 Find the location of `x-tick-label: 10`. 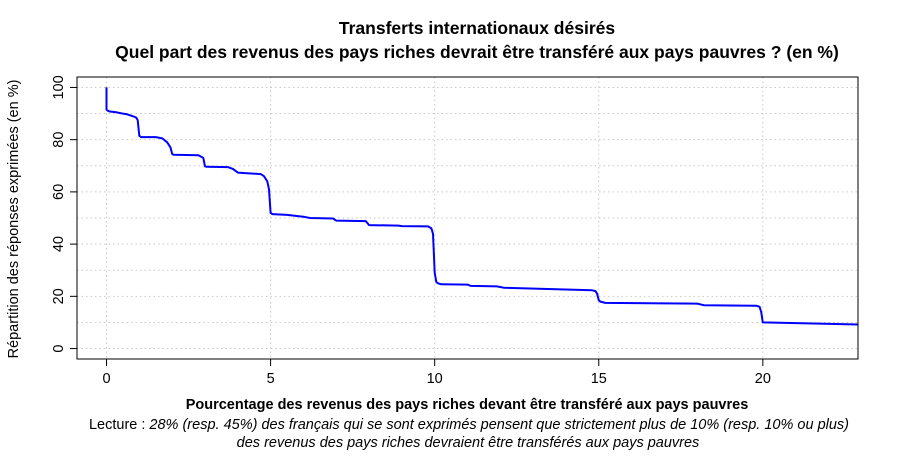

x-tick-label: 10 is located at coordinates (435, 379).